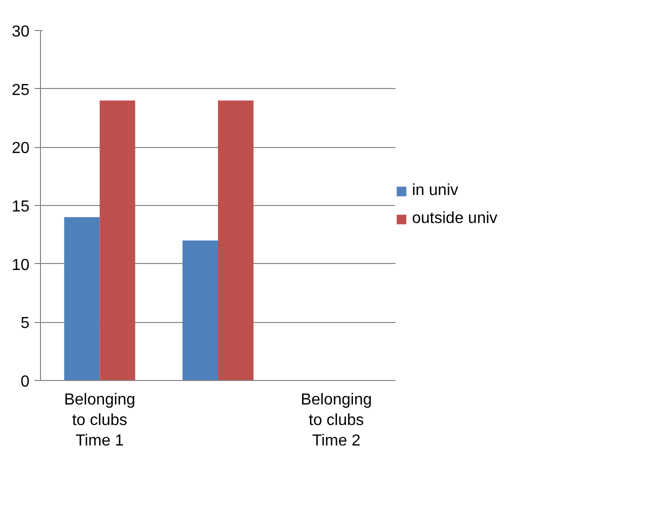  What do you see at coordinates (100, 421) in the screenshot?
I see `x-tick-label: Belonging to clubs Time 1` at bounding box center [100, 421].